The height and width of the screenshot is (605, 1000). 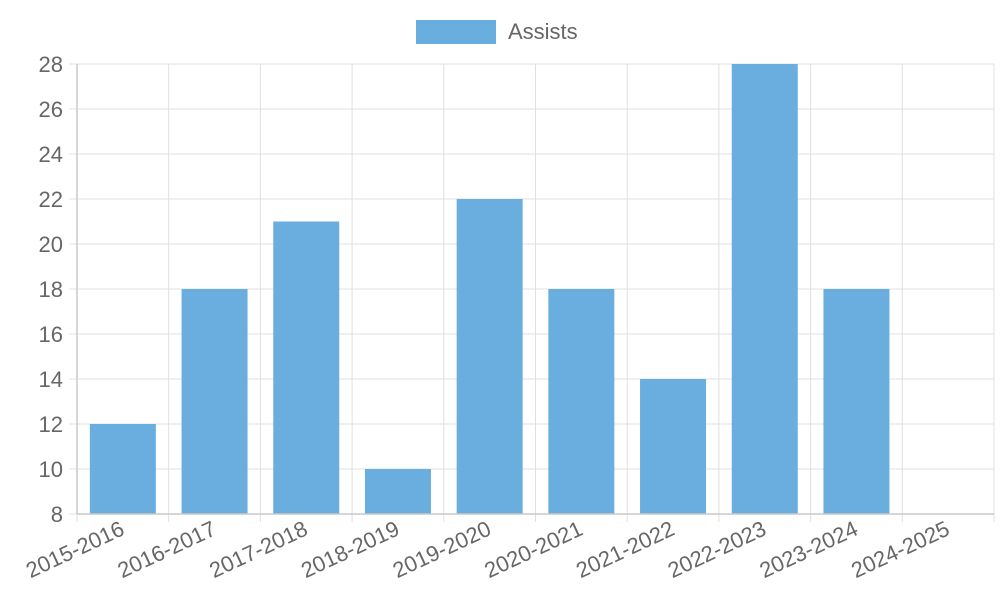 What do you see at coordinates (764, 289) in the screenshot?
I see `bar-2022-2023` at bounding box center [764, 289].